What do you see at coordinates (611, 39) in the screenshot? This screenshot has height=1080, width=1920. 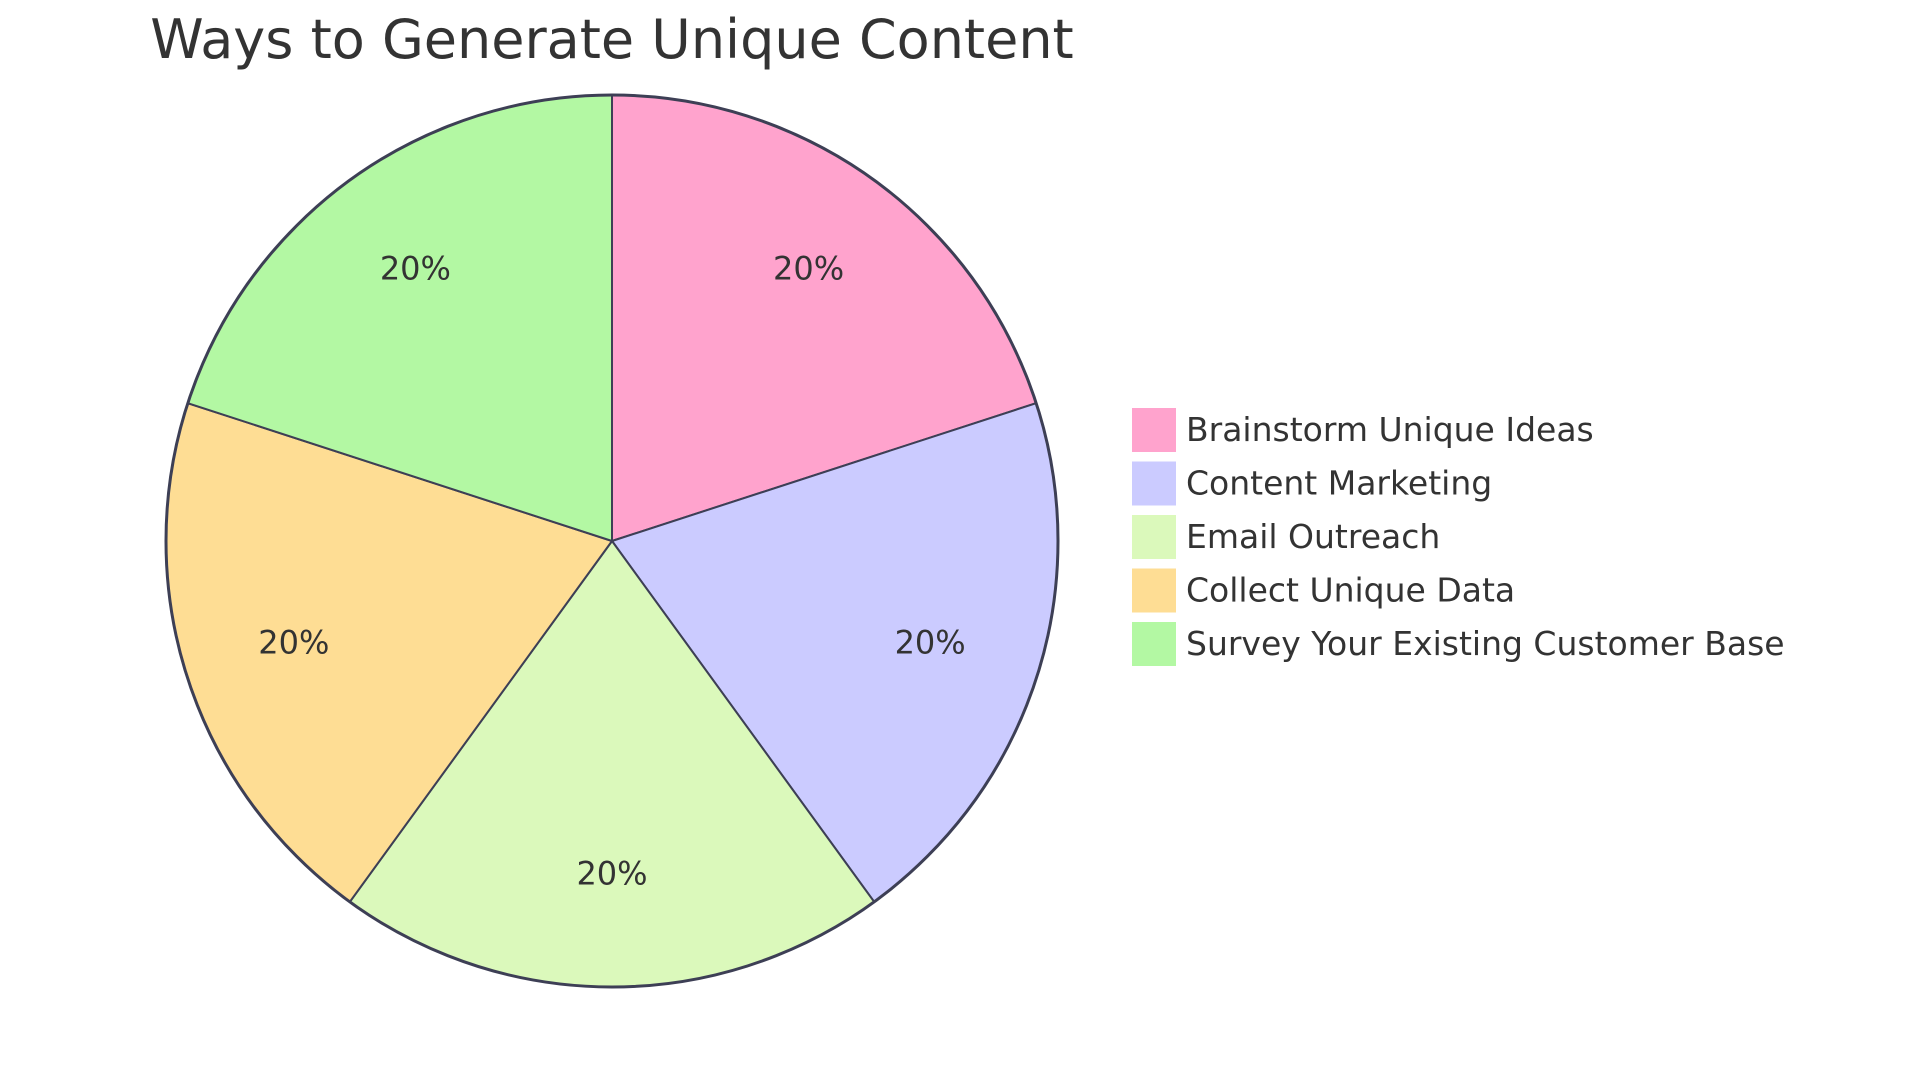 I see `chart-title: Ways to Generate Unique Content` at bounding box center [611, 39].